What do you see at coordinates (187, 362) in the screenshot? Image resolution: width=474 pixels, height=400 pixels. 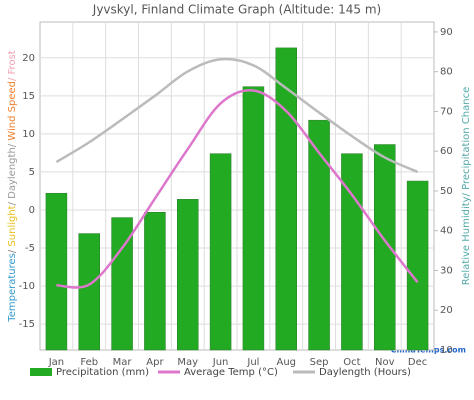 I see `x-tick-label: May` at bounding box center [187, 362].